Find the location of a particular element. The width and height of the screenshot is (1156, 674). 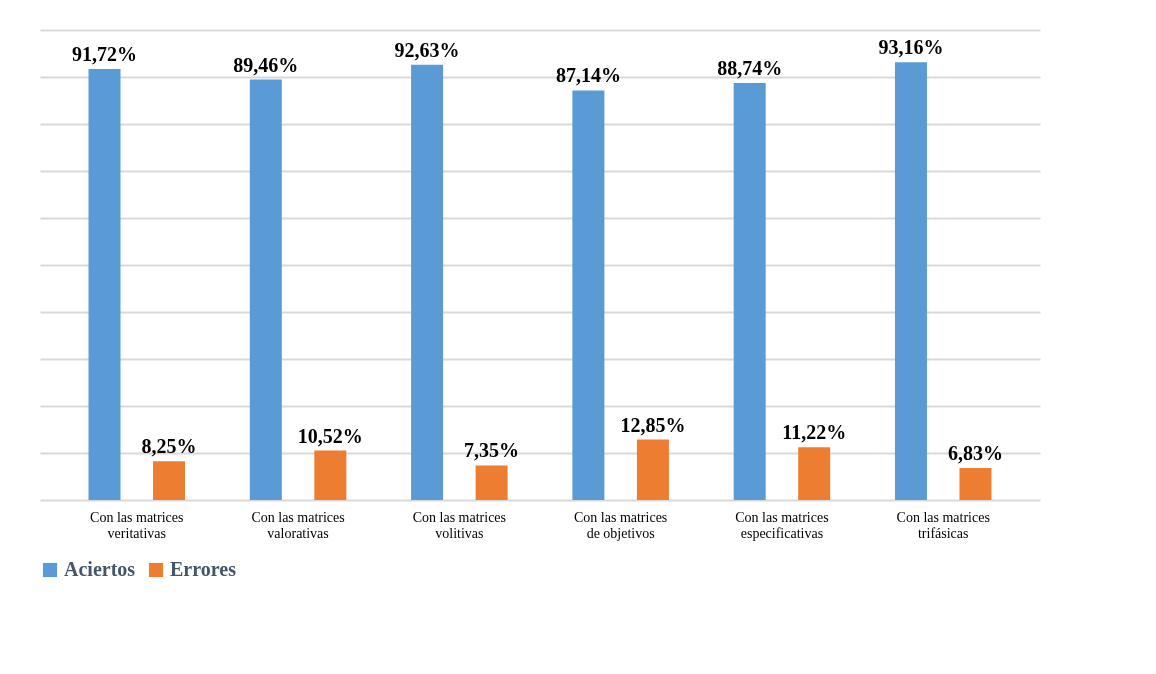

data-label: 11,22% is located at coordinates (814, 432).